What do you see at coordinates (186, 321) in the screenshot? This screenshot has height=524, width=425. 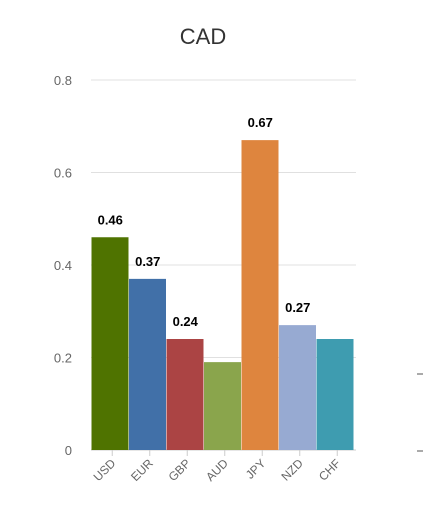 I see `data-label-gbp: 0.24` at bounding box center [186, 321].